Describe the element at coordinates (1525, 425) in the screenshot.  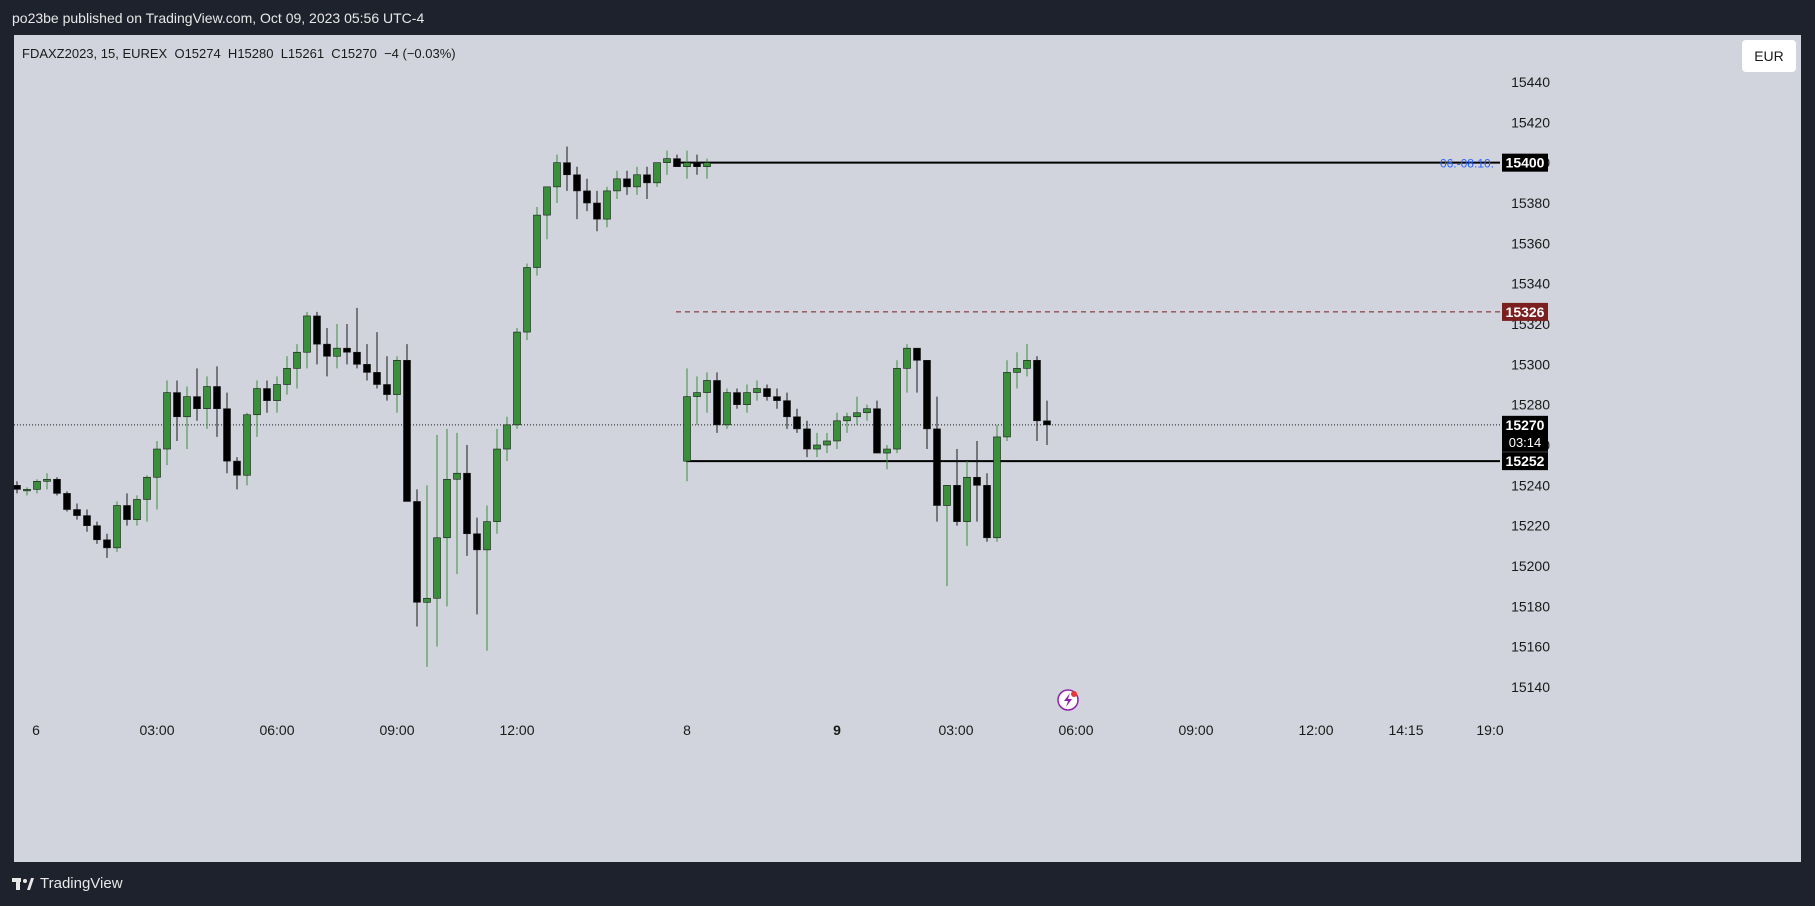
I see `last-price-label: 15270` at that location.